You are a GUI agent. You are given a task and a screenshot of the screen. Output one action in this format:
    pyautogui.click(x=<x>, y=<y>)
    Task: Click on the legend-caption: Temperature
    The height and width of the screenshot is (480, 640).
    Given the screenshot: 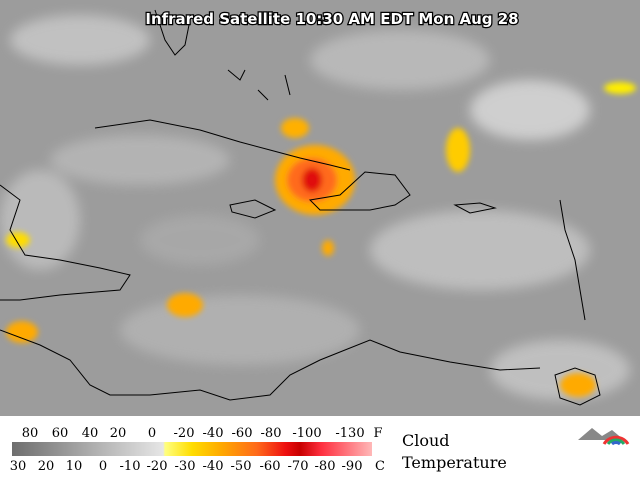 What is the action you would take?
    pyautogui.click(x=454, y=462)
    